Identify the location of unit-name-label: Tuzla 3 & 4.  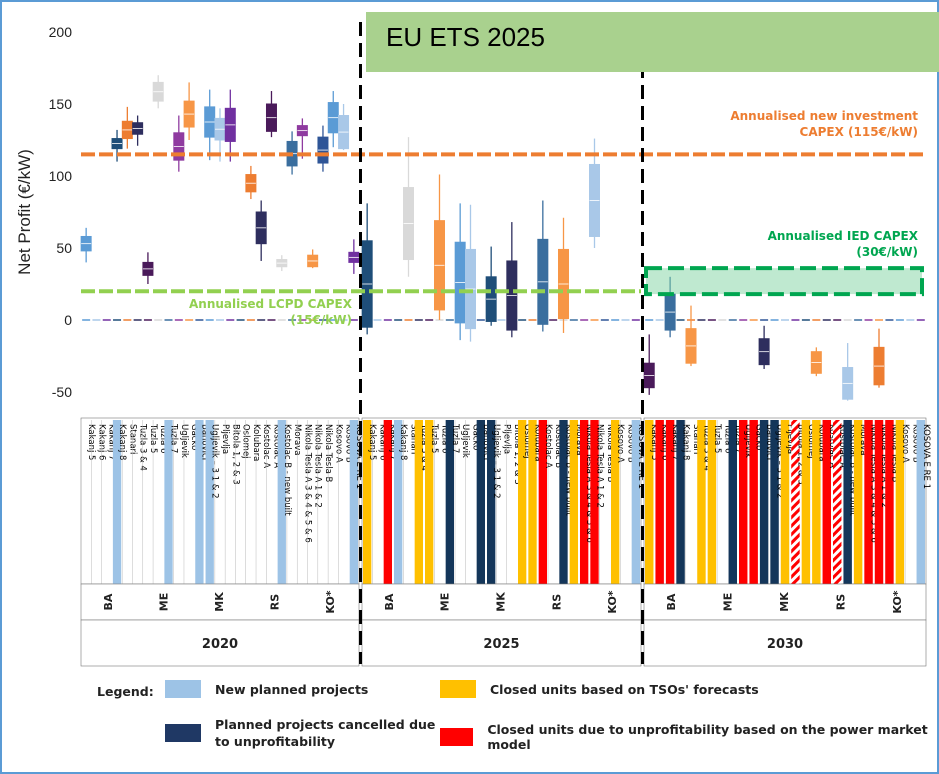
(706, 447).